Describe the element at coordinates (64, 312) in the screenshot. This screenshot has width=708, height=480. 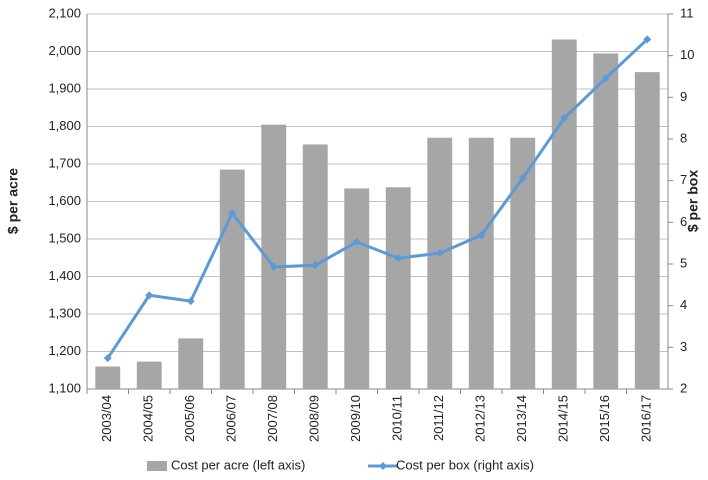
I see `y-tick-label: 1,300` at that location.